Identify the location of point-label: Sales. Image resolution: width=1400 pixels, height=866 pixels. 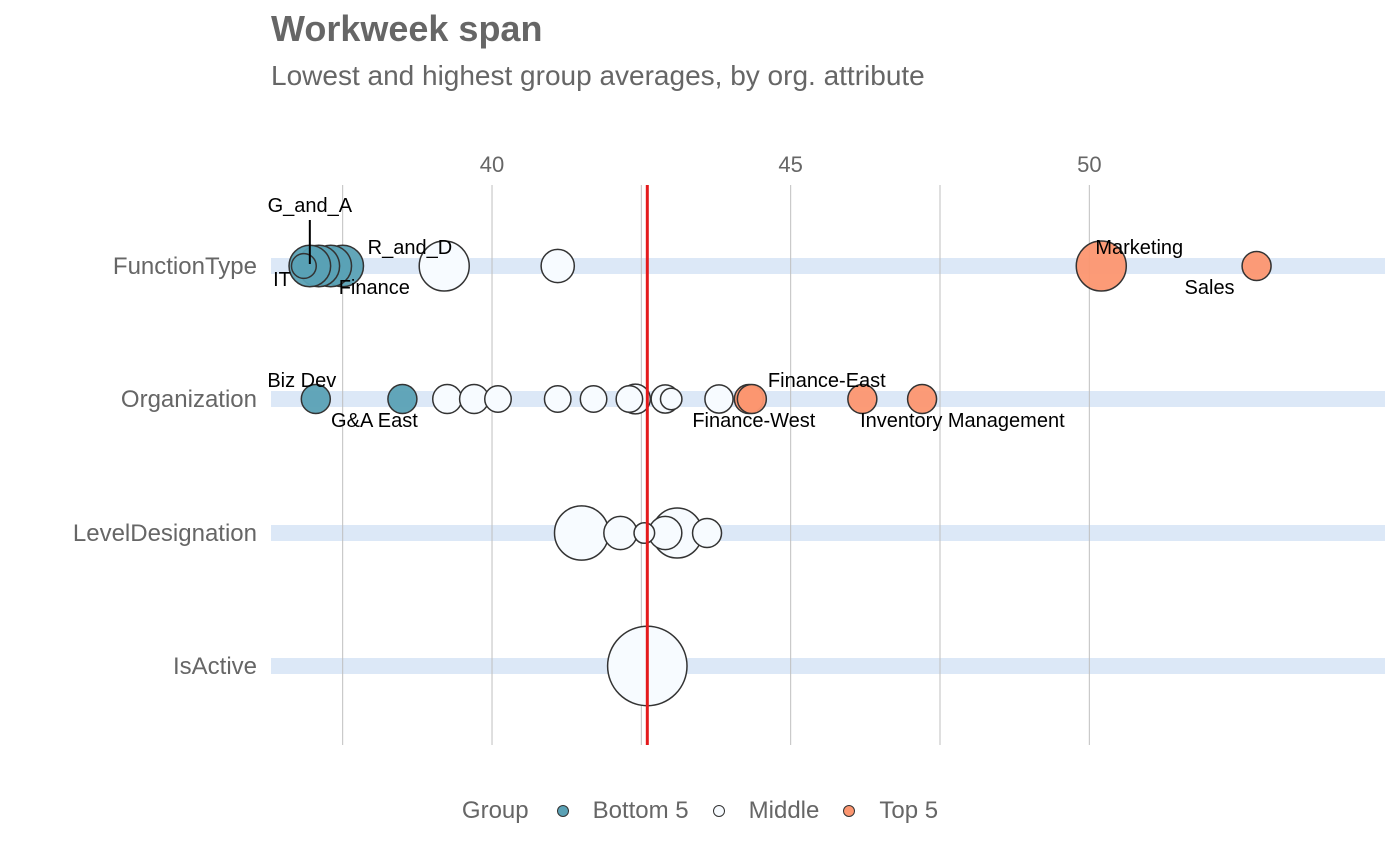
(1210, 288).